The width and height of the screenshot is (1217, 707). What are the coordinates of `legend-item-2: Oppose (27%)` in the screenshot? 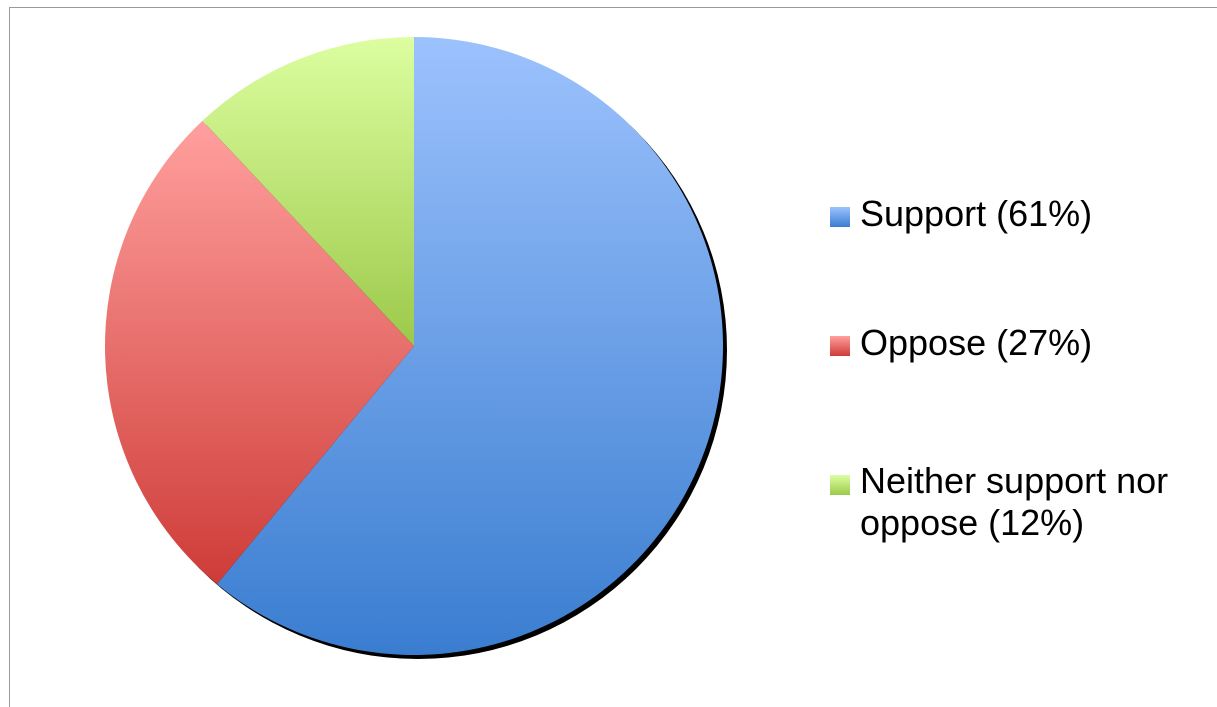 It's located at (961, 342).